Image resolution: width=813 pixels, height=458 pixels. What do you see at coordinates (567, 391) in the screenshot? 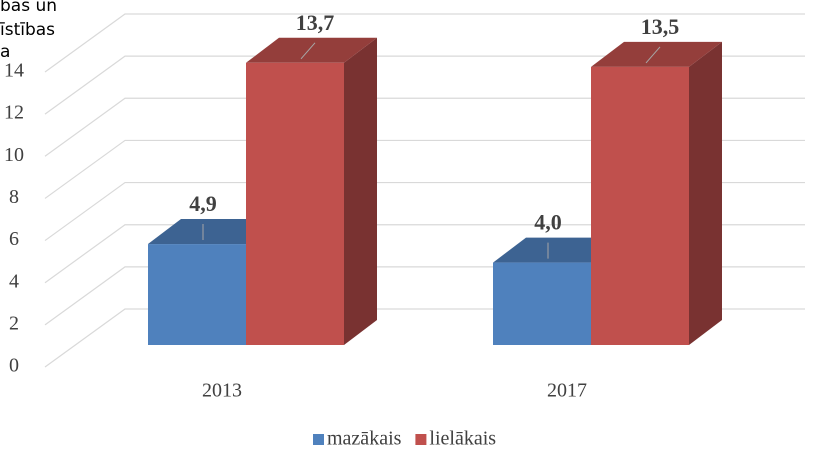
I see `x-tick-label: 2017` at bounding box center [567, 391].